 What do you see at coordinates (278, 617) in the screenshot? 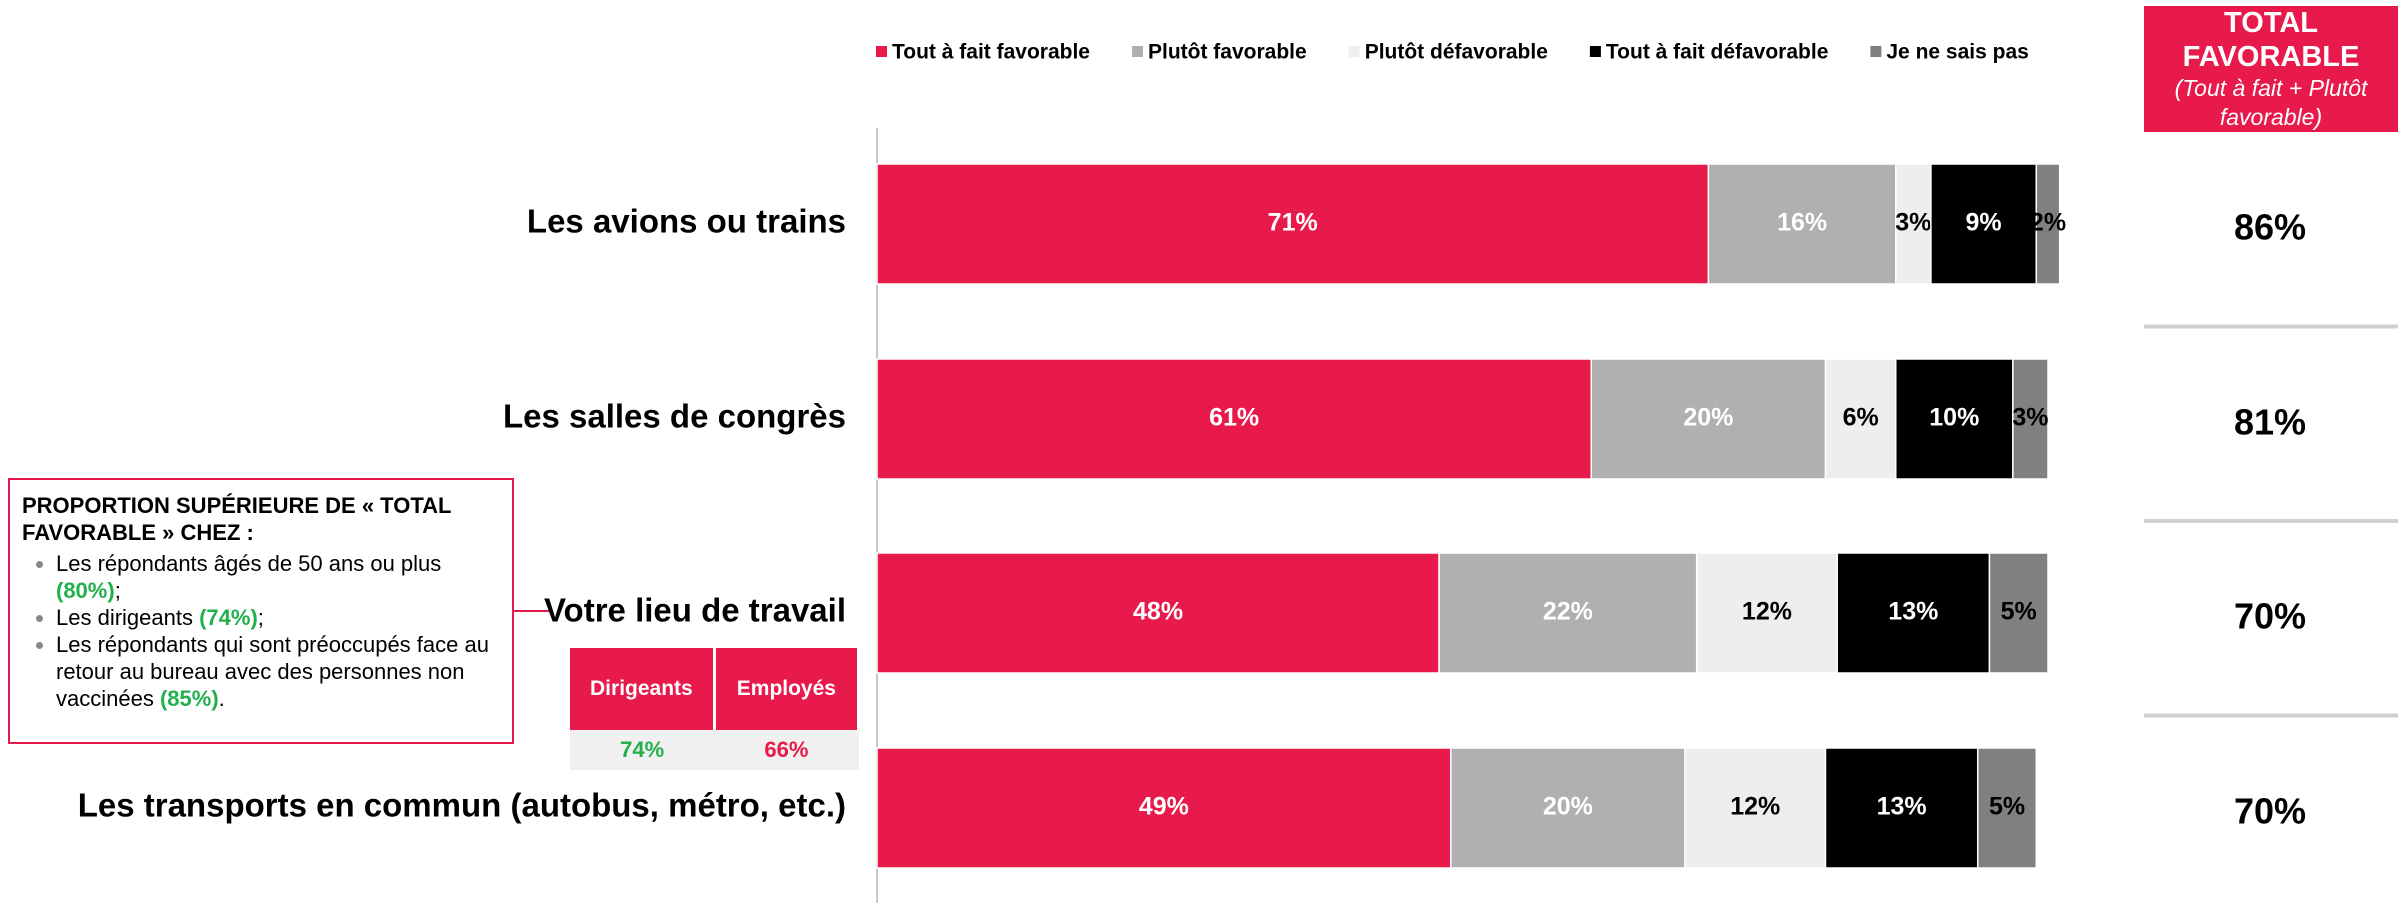
I see `callout-item: Les dirigeants (74%);` at bounding box center [278, 617].